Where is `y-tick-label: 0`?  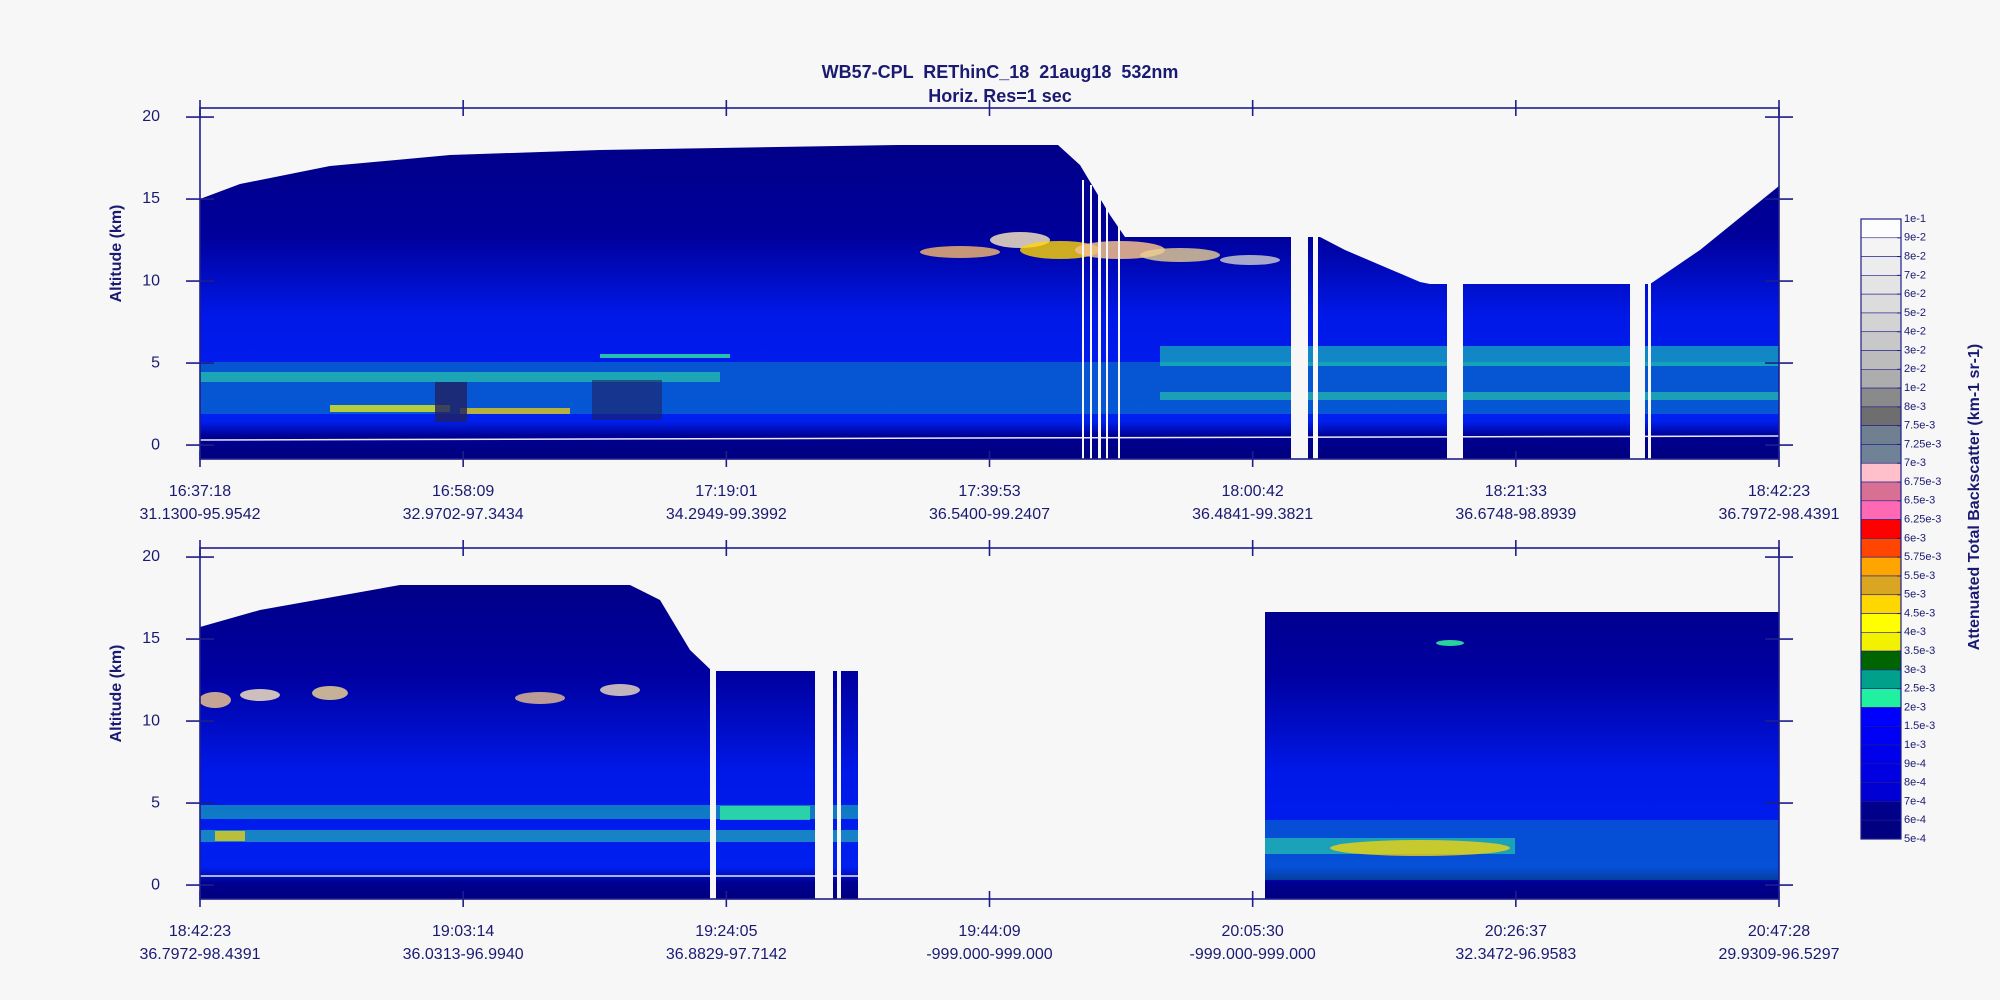
y-tick-label: 0 is located at coordinates (155, 444).